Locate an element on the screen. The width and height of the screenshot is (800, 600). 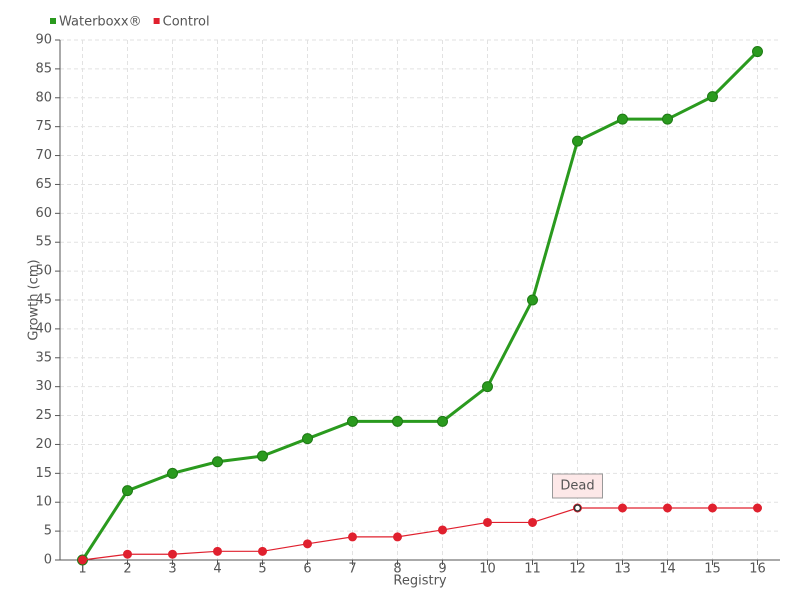
y-tick-label: 65 is located at coordinates (43, 184).